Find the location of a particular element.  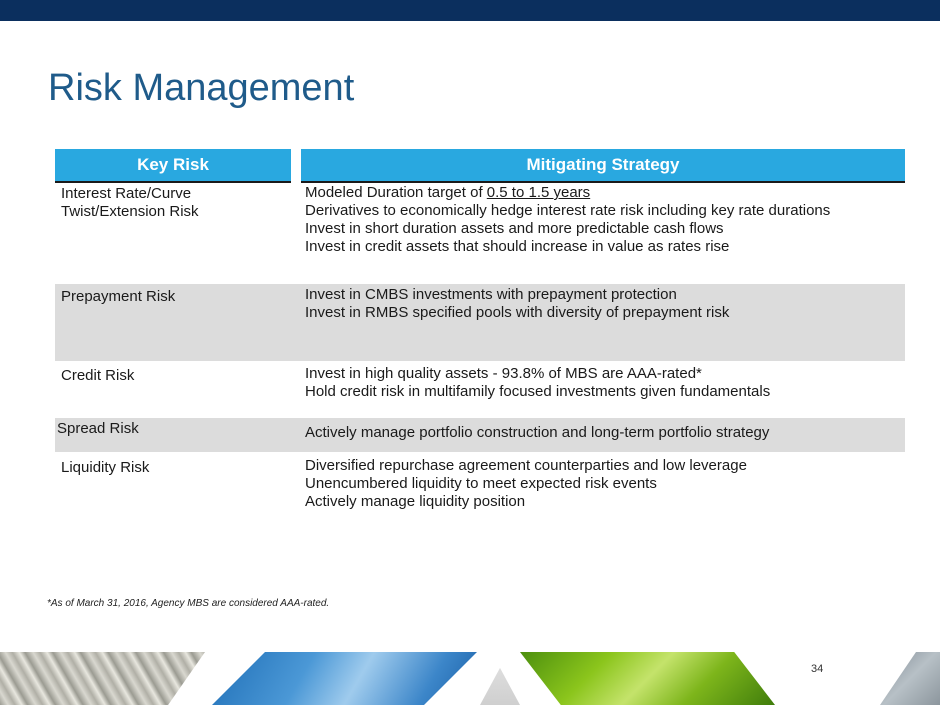

slide-title: Risk Management is located at coordinates (201, 88).